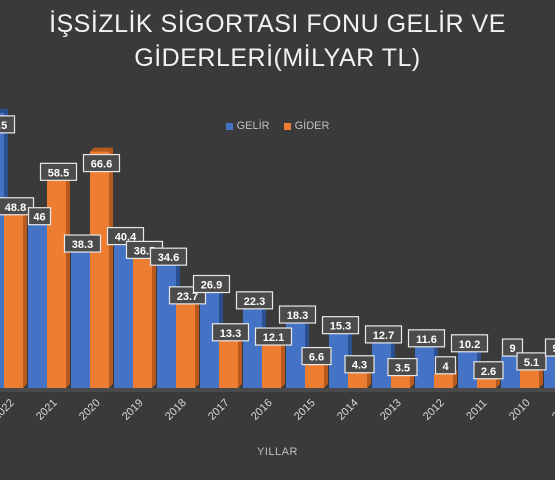 Image resolution: width=555 pixels, height=480 pixels. I want to click on svg-text: 26.9, so click(211, 286).